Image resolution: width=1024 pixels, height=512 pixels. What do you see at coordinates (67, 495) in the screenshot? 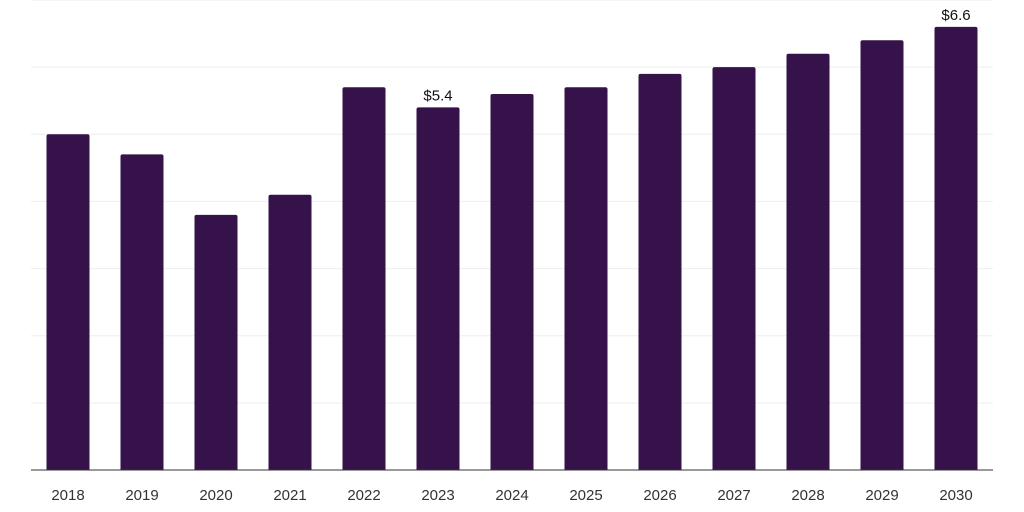
I see `x-tick-label: 2018` at bounding box center [67, 495].